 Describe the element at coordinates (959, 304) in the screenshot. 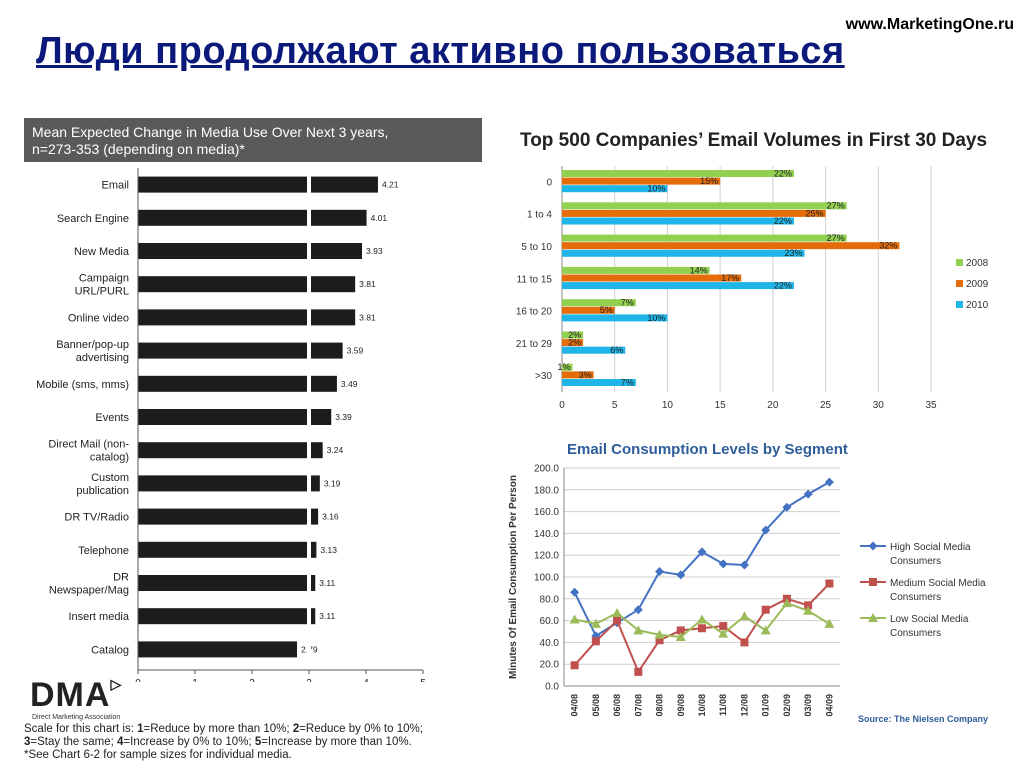

I see `email-legend-swatch-2010` at that location.